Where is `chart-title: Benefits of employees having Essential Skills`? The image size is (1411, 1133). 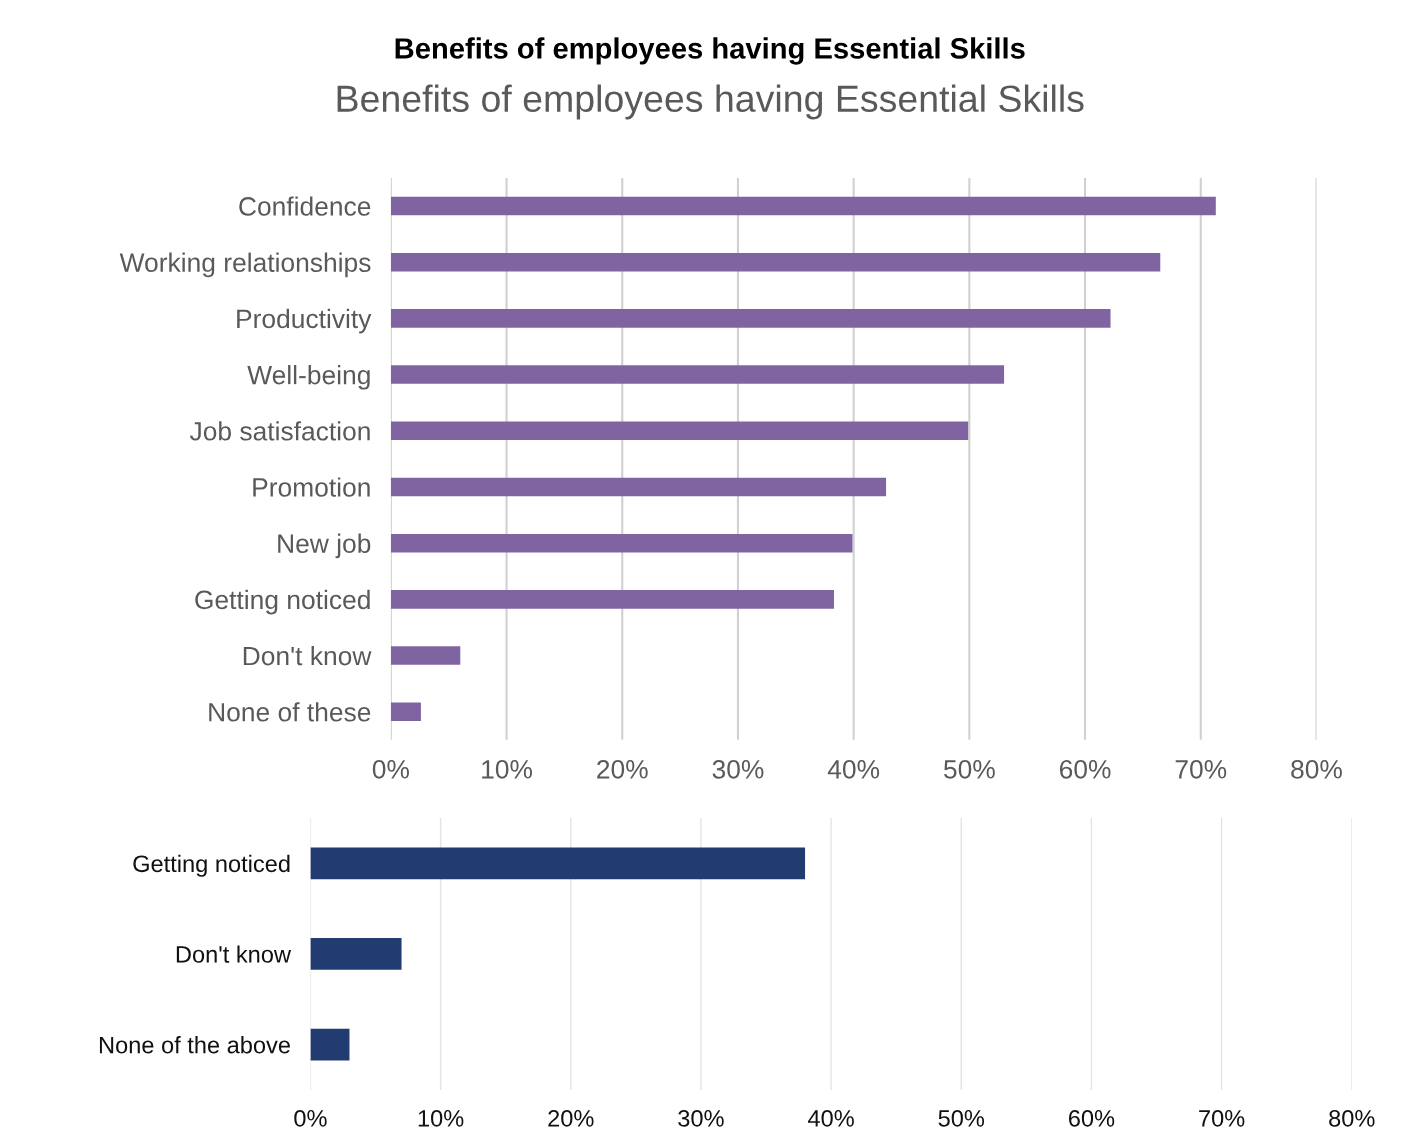 chart-title: Benefits of employees having Essential Skills is located at coordinates (710, 51).